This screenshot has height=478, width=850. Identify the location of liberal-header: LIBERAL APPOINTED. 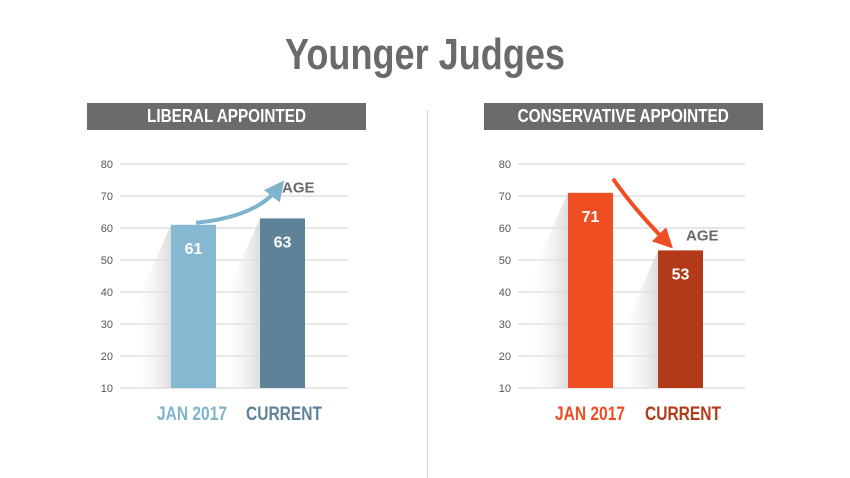
(226, 116).